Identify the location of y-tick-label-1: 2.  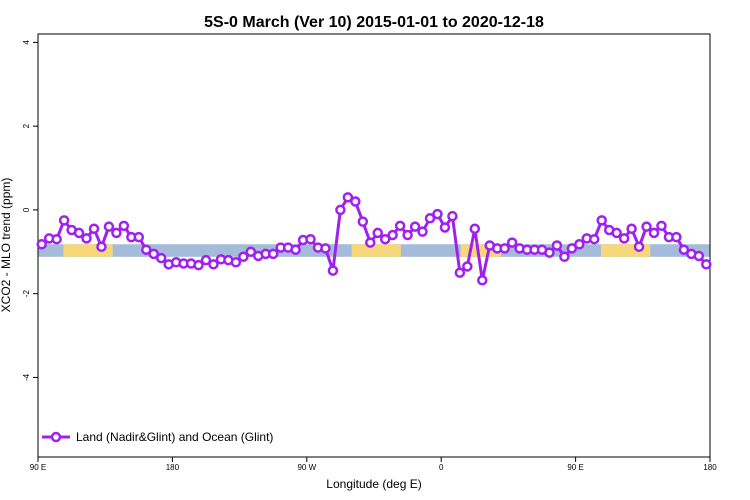
(26, 125).